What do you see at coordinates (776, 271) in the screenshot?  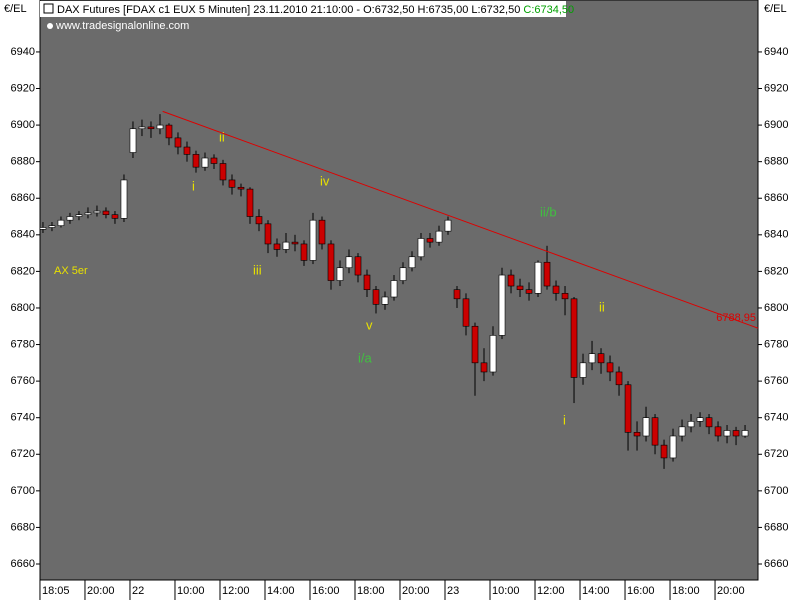 I see `y-tick-label: 6820` at bounding box center [776, 271].